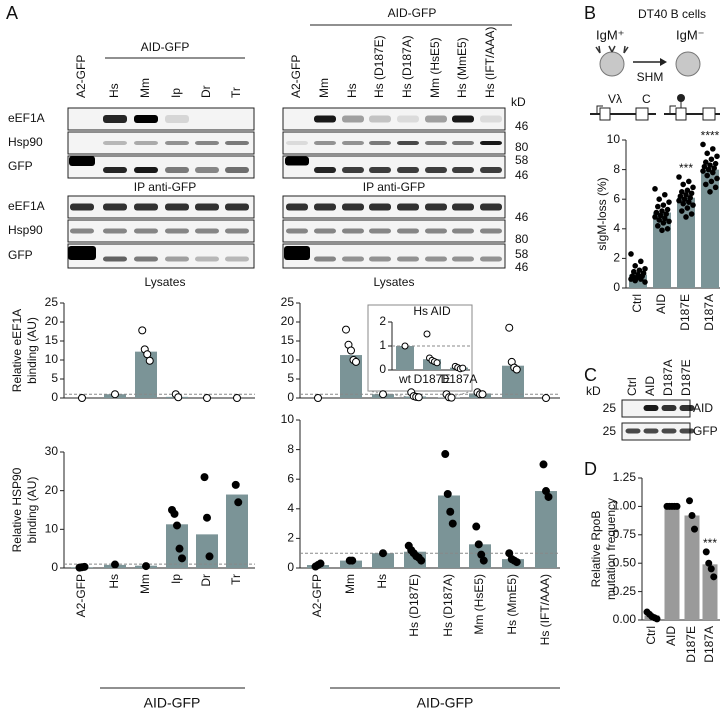 The height and width of the screenshot is (712, 722). Describe the element at coordinates (611, 549) in the screenshot. I see `y-axis-label: mutation frequency` at that location.